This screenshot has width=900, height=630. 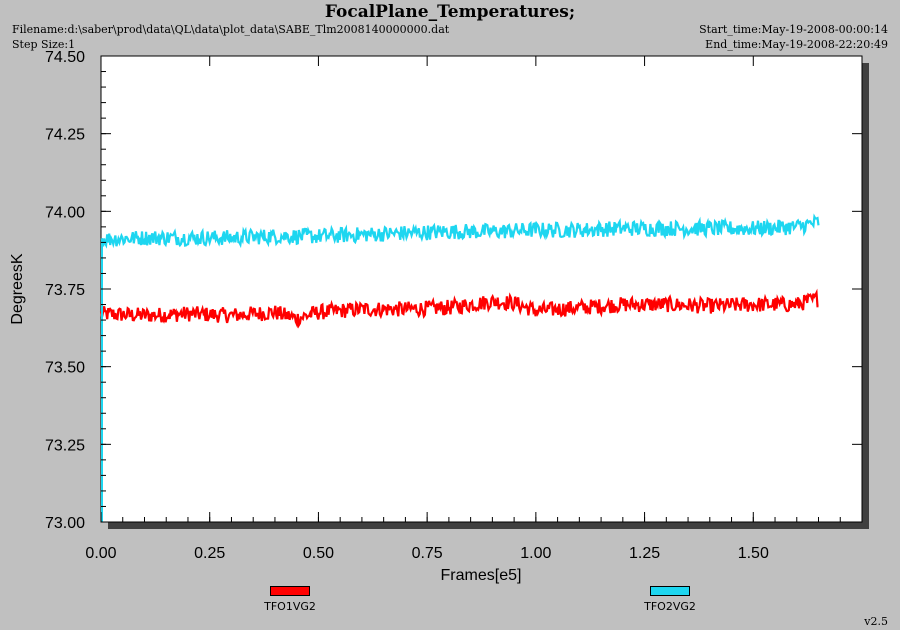 I want to click on legend-label-tfo1vg2: TFO1VG2, so click(x=290, y=606).